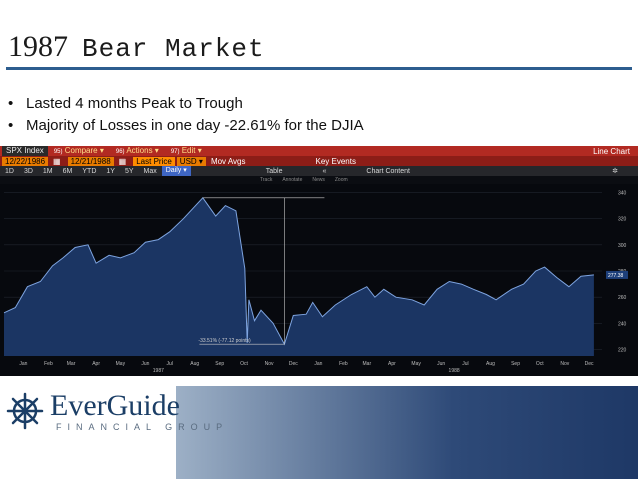 The image size is (638, 479). I want to click on bullet-item: • Lasted 4 months Peak to Trough, so click(186, 104).